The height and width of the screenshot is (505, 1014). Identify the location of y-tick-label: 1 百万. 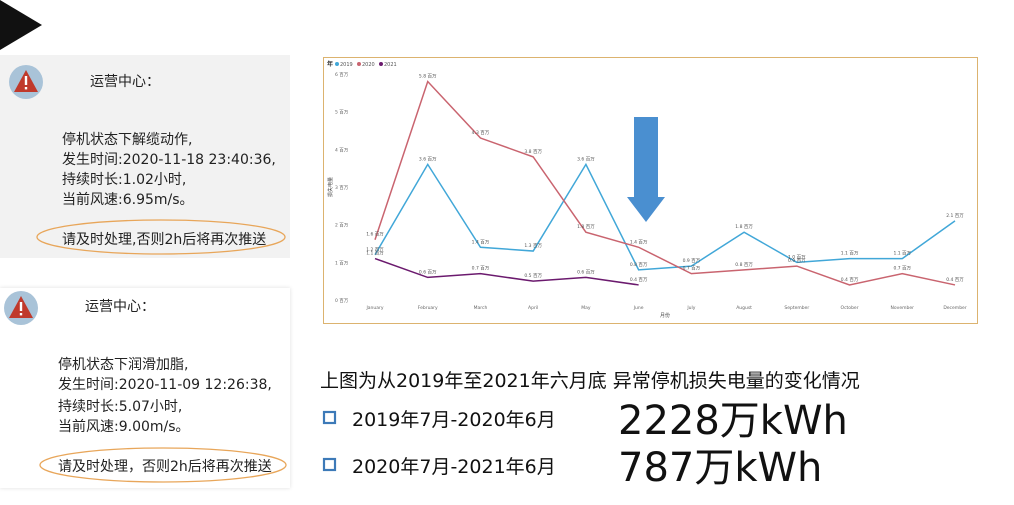
(342, 263).